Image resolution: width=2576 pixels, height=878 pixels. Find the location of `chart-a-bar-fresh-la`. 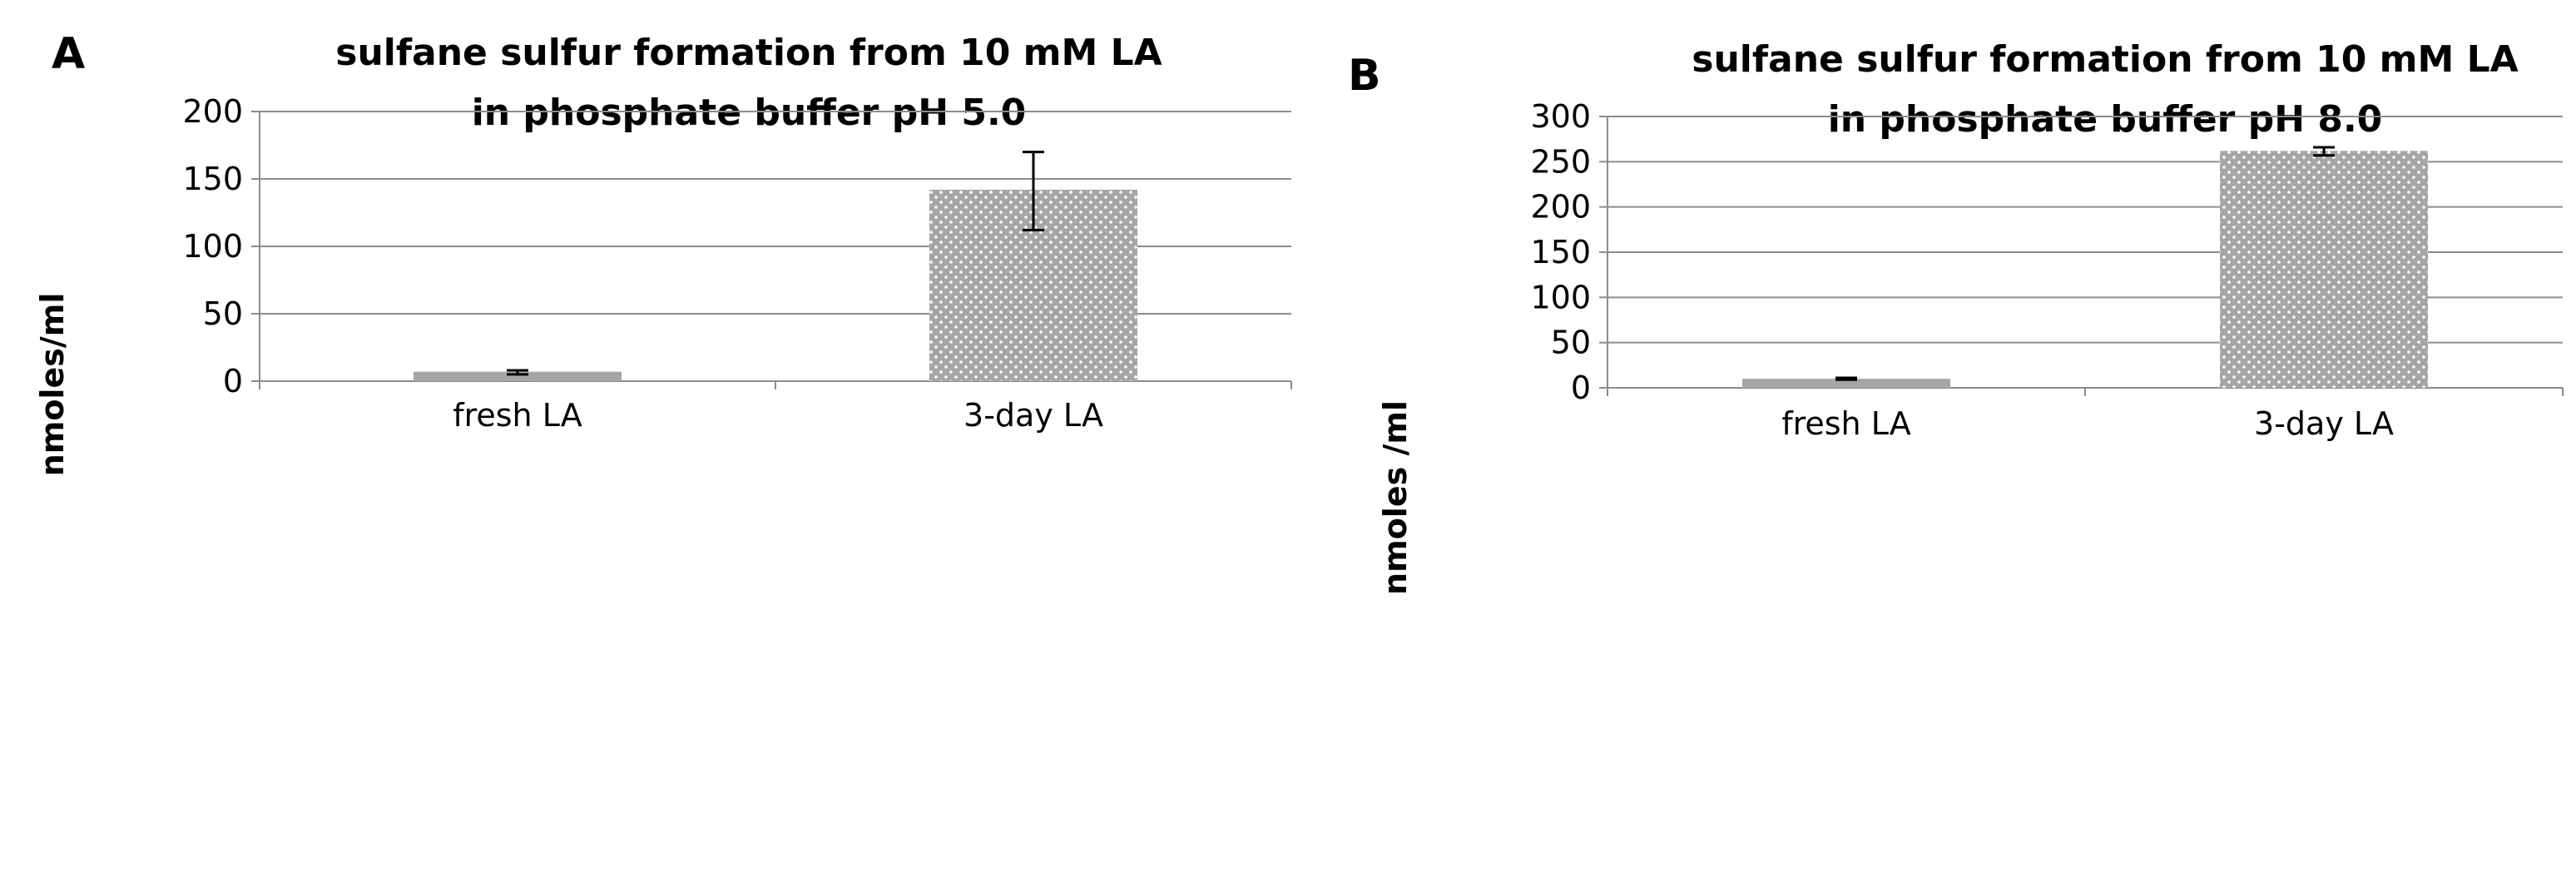

chart-a-bar-fresh-la is located at coordinates (518, 376).